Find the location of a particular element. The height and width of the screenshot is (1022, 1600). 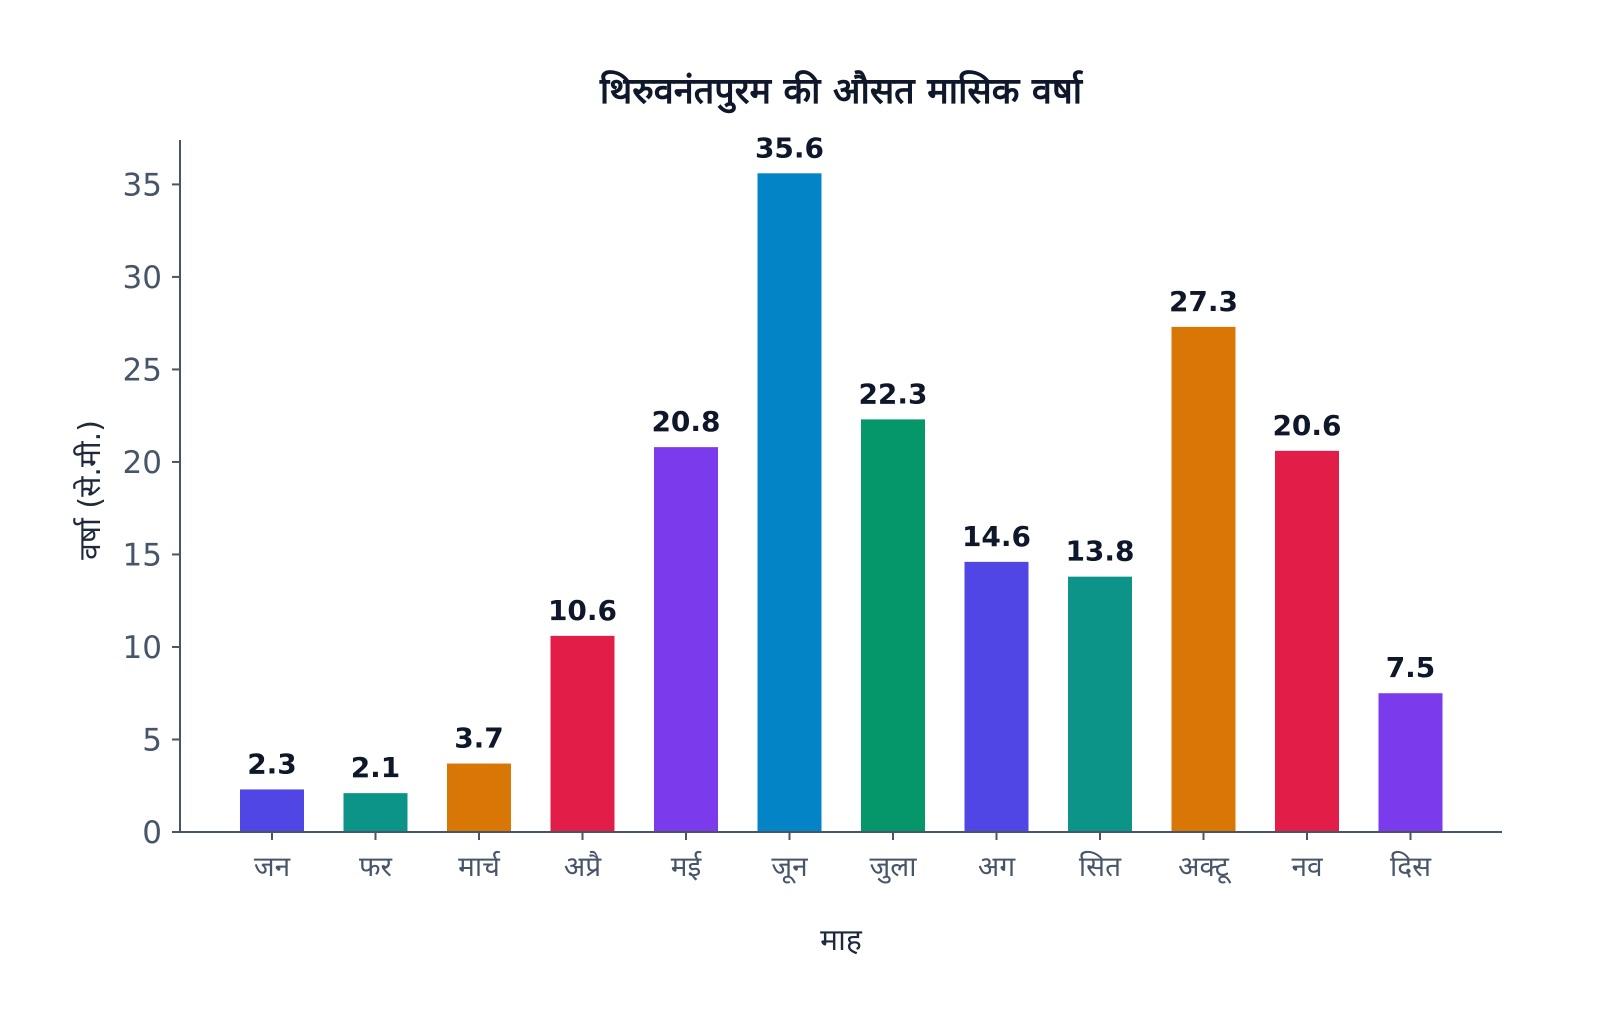

y-tick-label: 25 is located at coordinates (142, 370).